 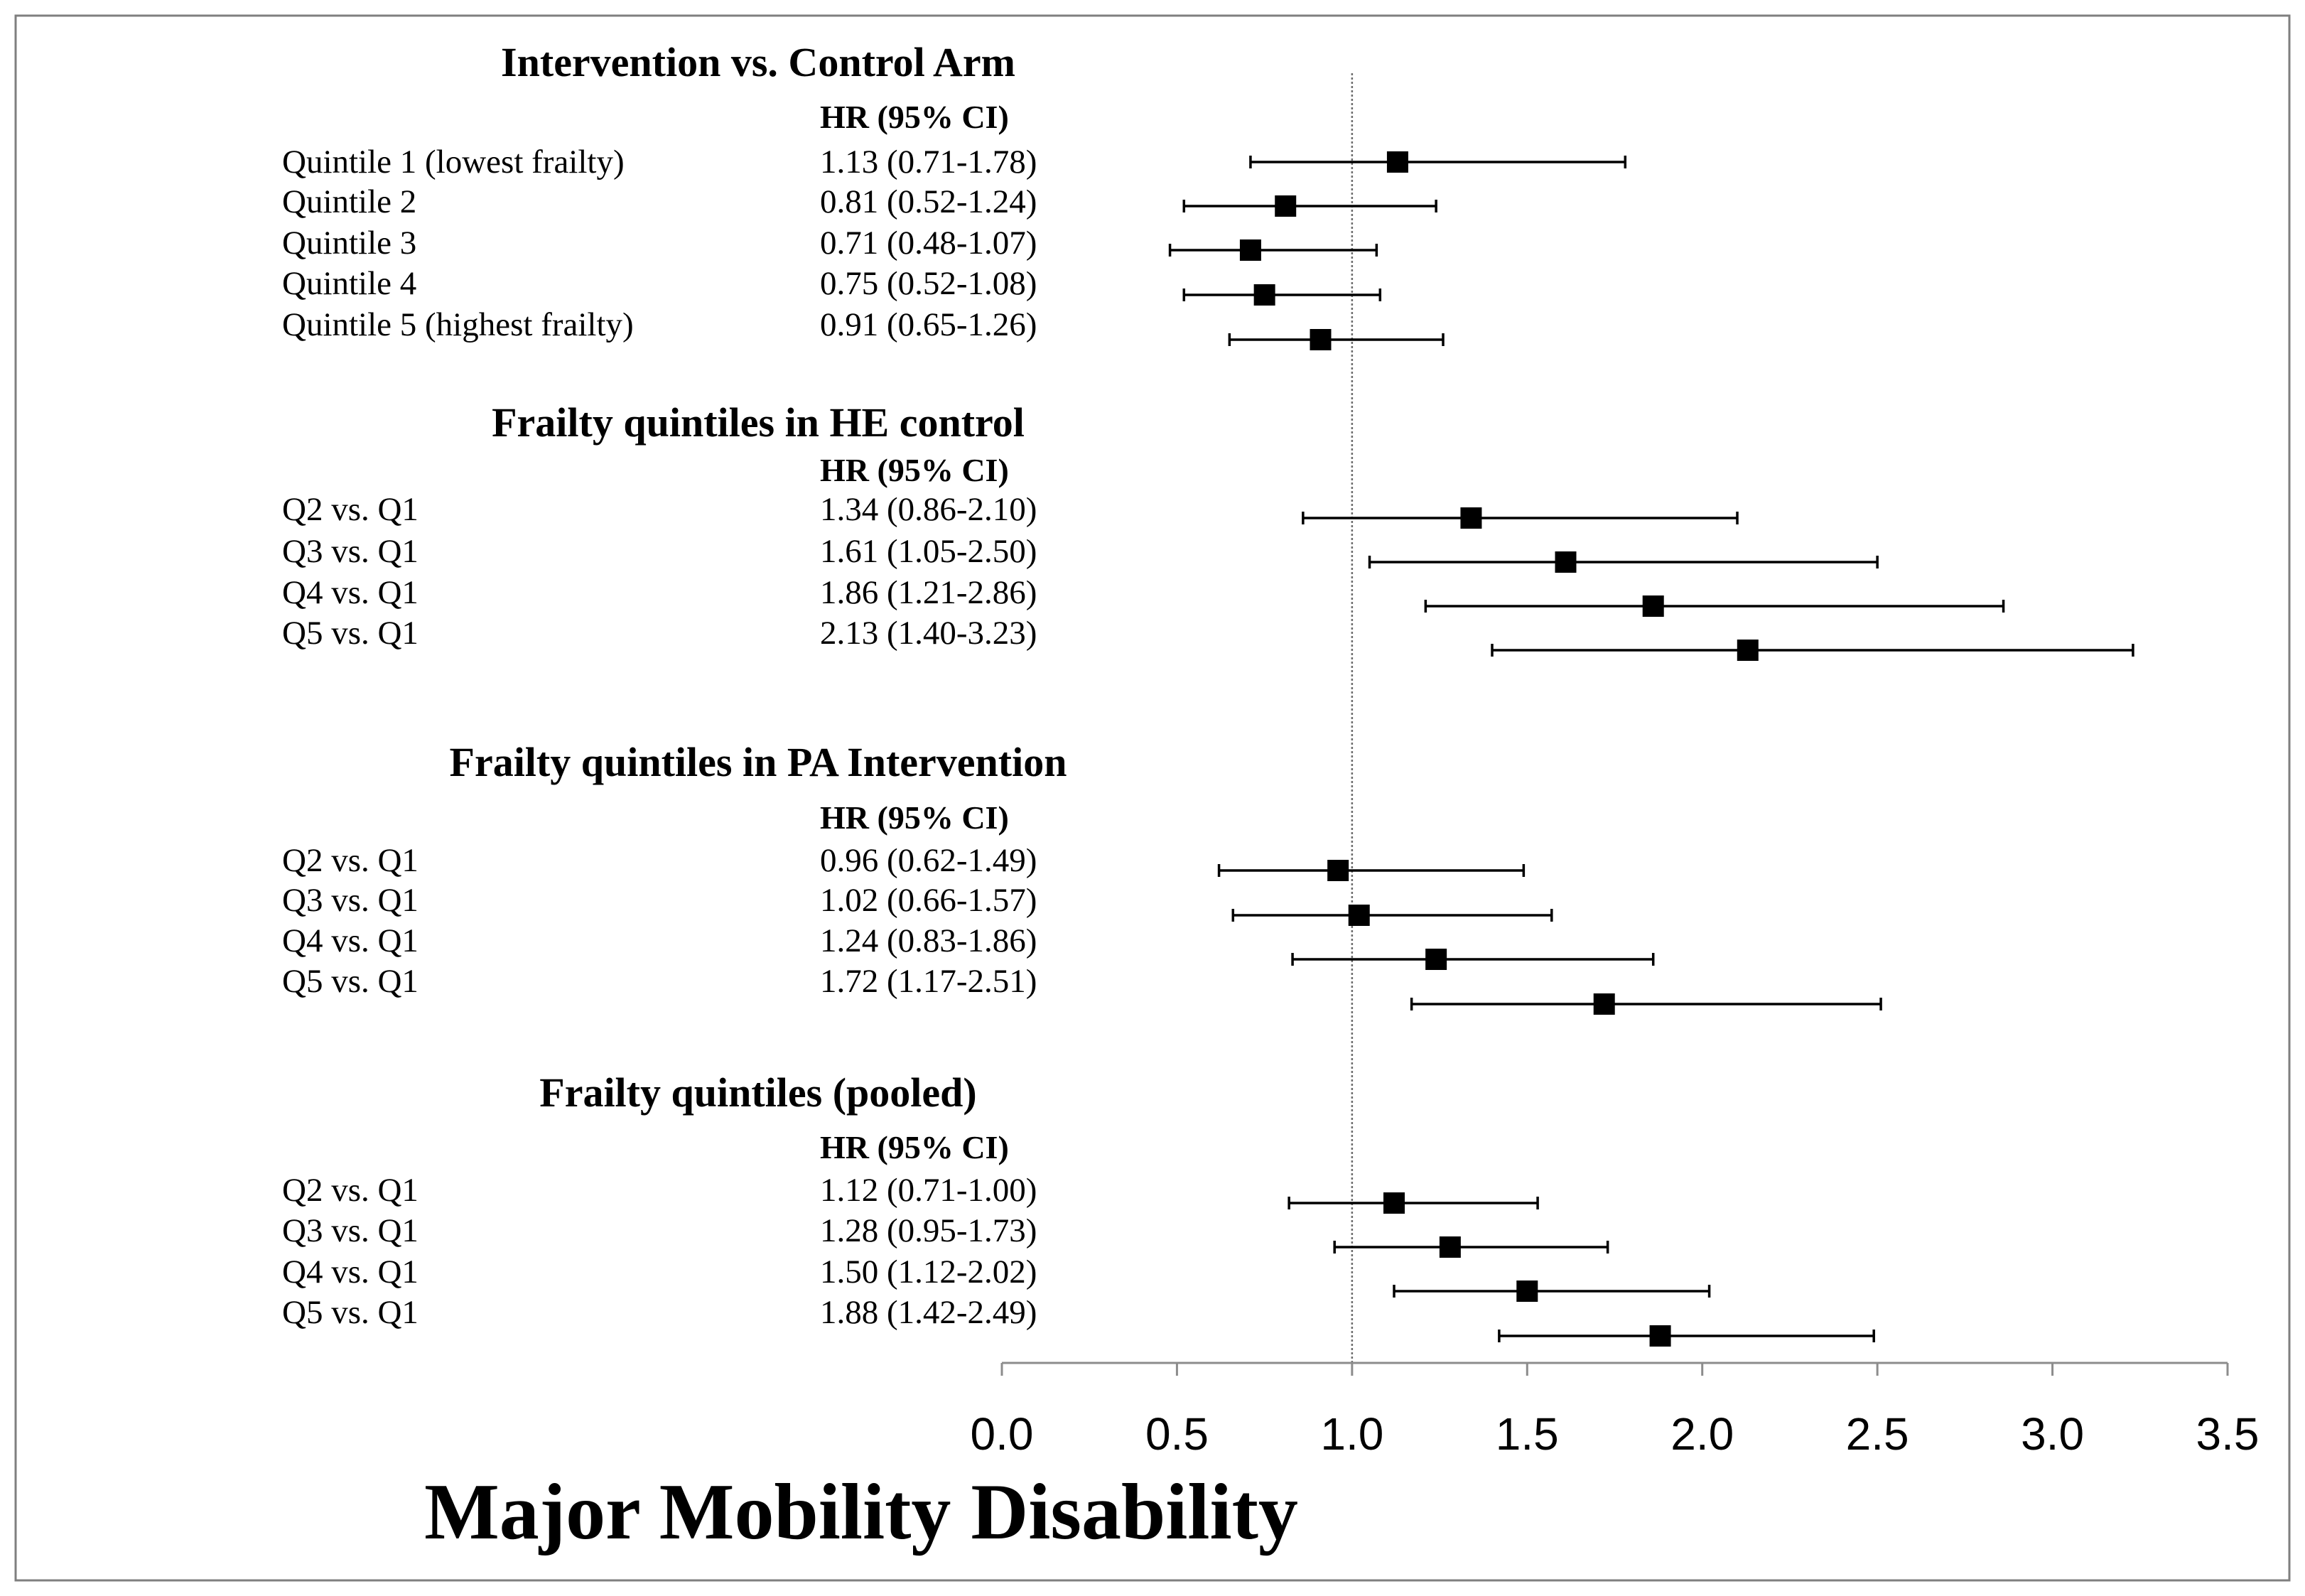 I want to click on hr-ci-text: 0.71 (0.48-1.07), so click(x=928, y=243).